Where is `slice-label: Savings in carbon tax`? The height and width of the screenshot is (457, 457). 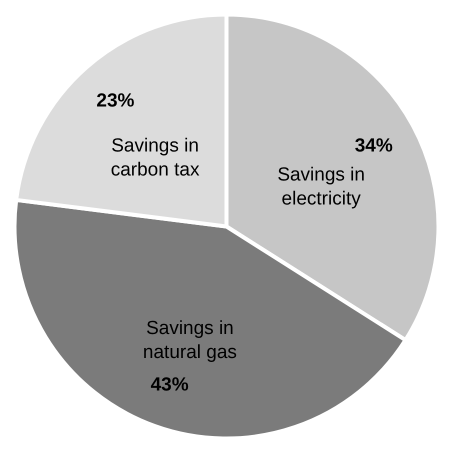
slice-label: Savings in carbon tax is located at coordinates (155, 157).